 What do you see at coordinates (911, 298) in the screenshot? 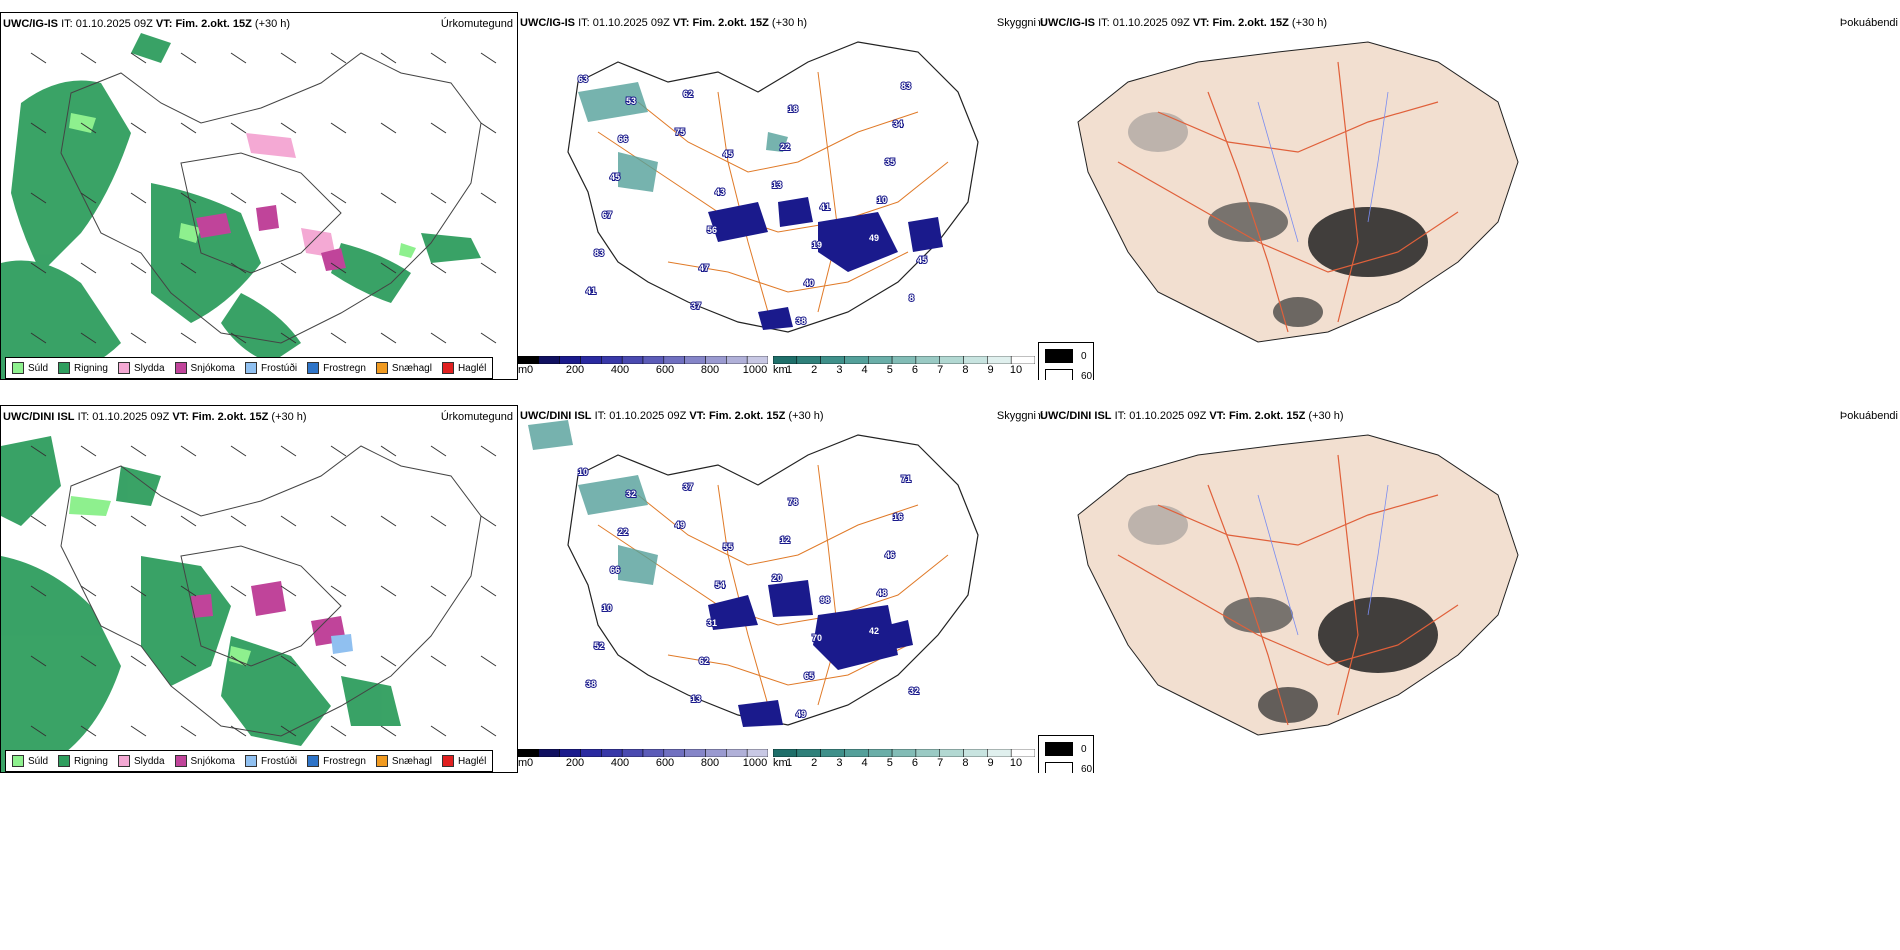
I see `cloud-base-label: 8` at bounding box center [911, 298].